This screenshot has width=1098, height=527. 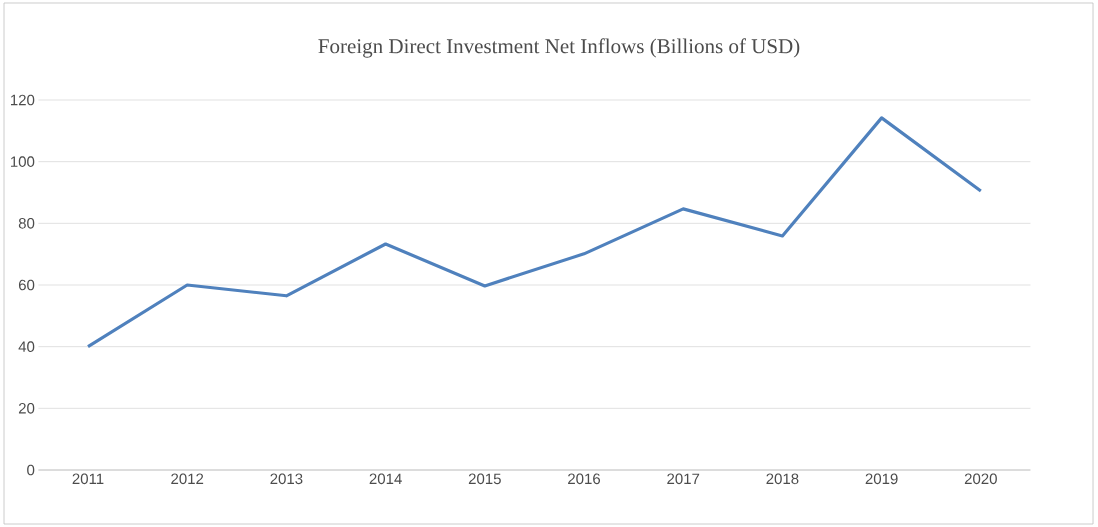 I want to click on chart-title: Foreign Direct Investment Net Inflows (Billions of USD), so click(x=559, y=48).